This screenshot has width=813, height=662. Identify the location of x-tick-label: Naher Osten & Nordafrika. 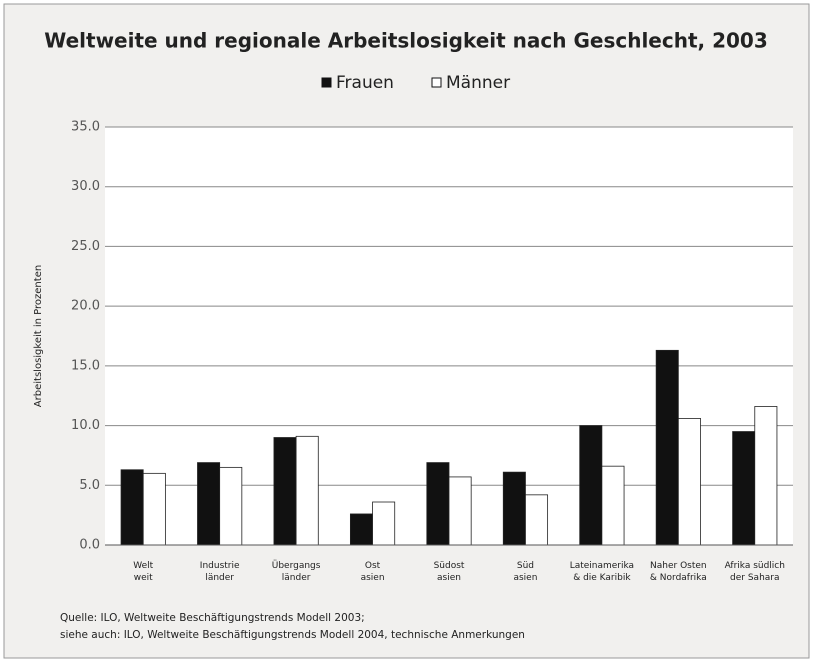
(678, 572).